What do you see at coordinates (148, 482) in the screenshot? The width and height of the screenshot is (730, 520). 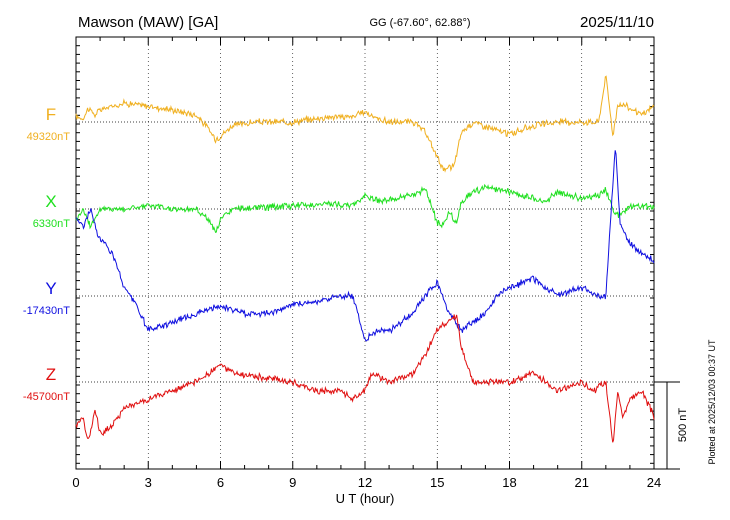 I see `x-tick-label: 3` at bounding box center [148, 482].